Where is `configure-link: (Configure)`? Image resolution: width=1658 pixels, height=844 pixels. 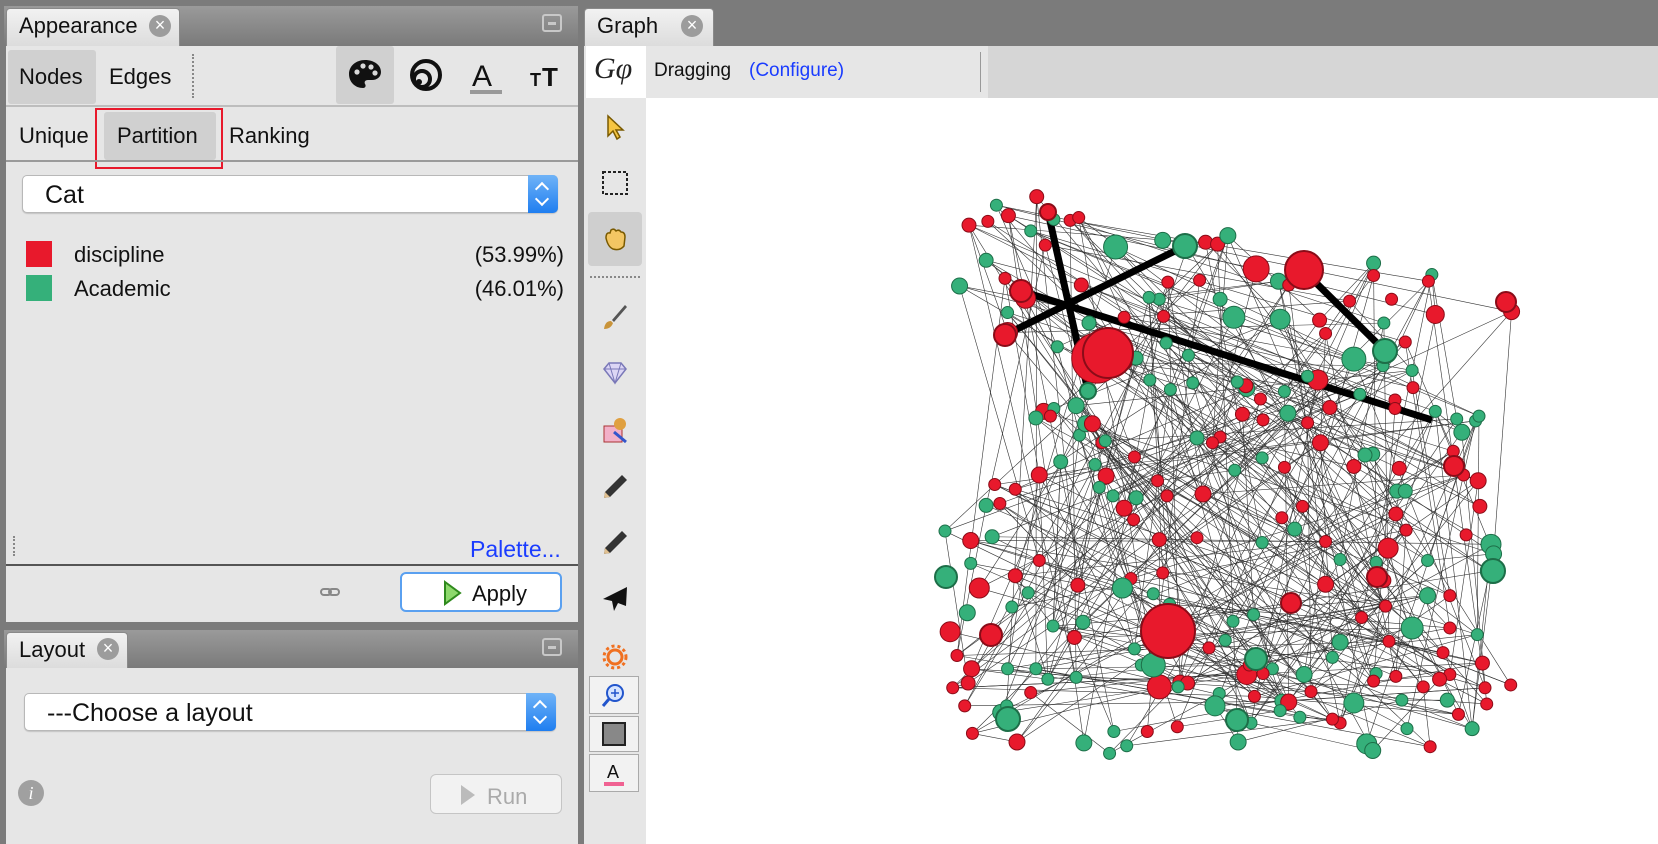 configure-link: (Configure) is located at coordinates (797, 70).